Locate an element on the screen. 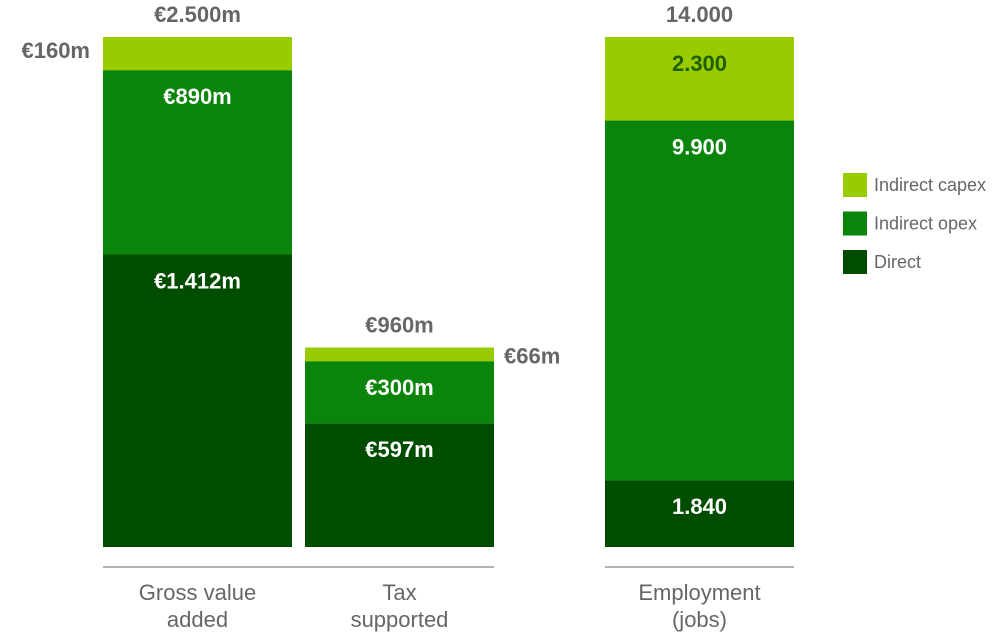 The width and height of the screenshot is (1001, 636). value-label: 9.900 is located at coordinates (699, 146).